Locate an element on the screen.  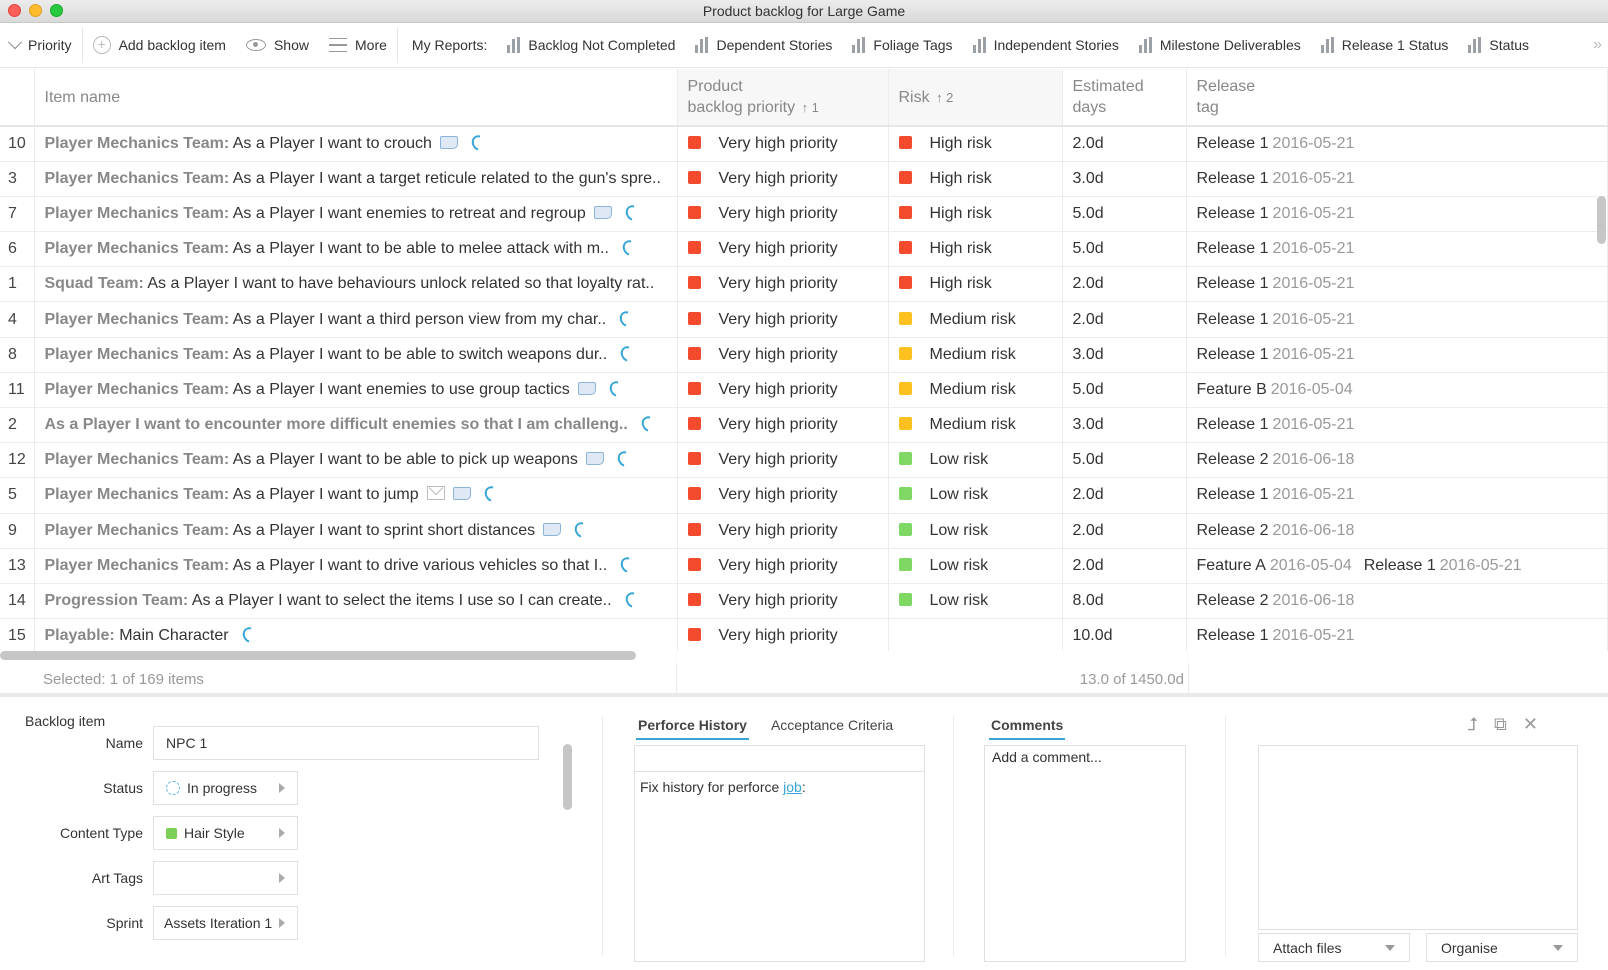
minimize-window-button is located at coordinates (35, 10).